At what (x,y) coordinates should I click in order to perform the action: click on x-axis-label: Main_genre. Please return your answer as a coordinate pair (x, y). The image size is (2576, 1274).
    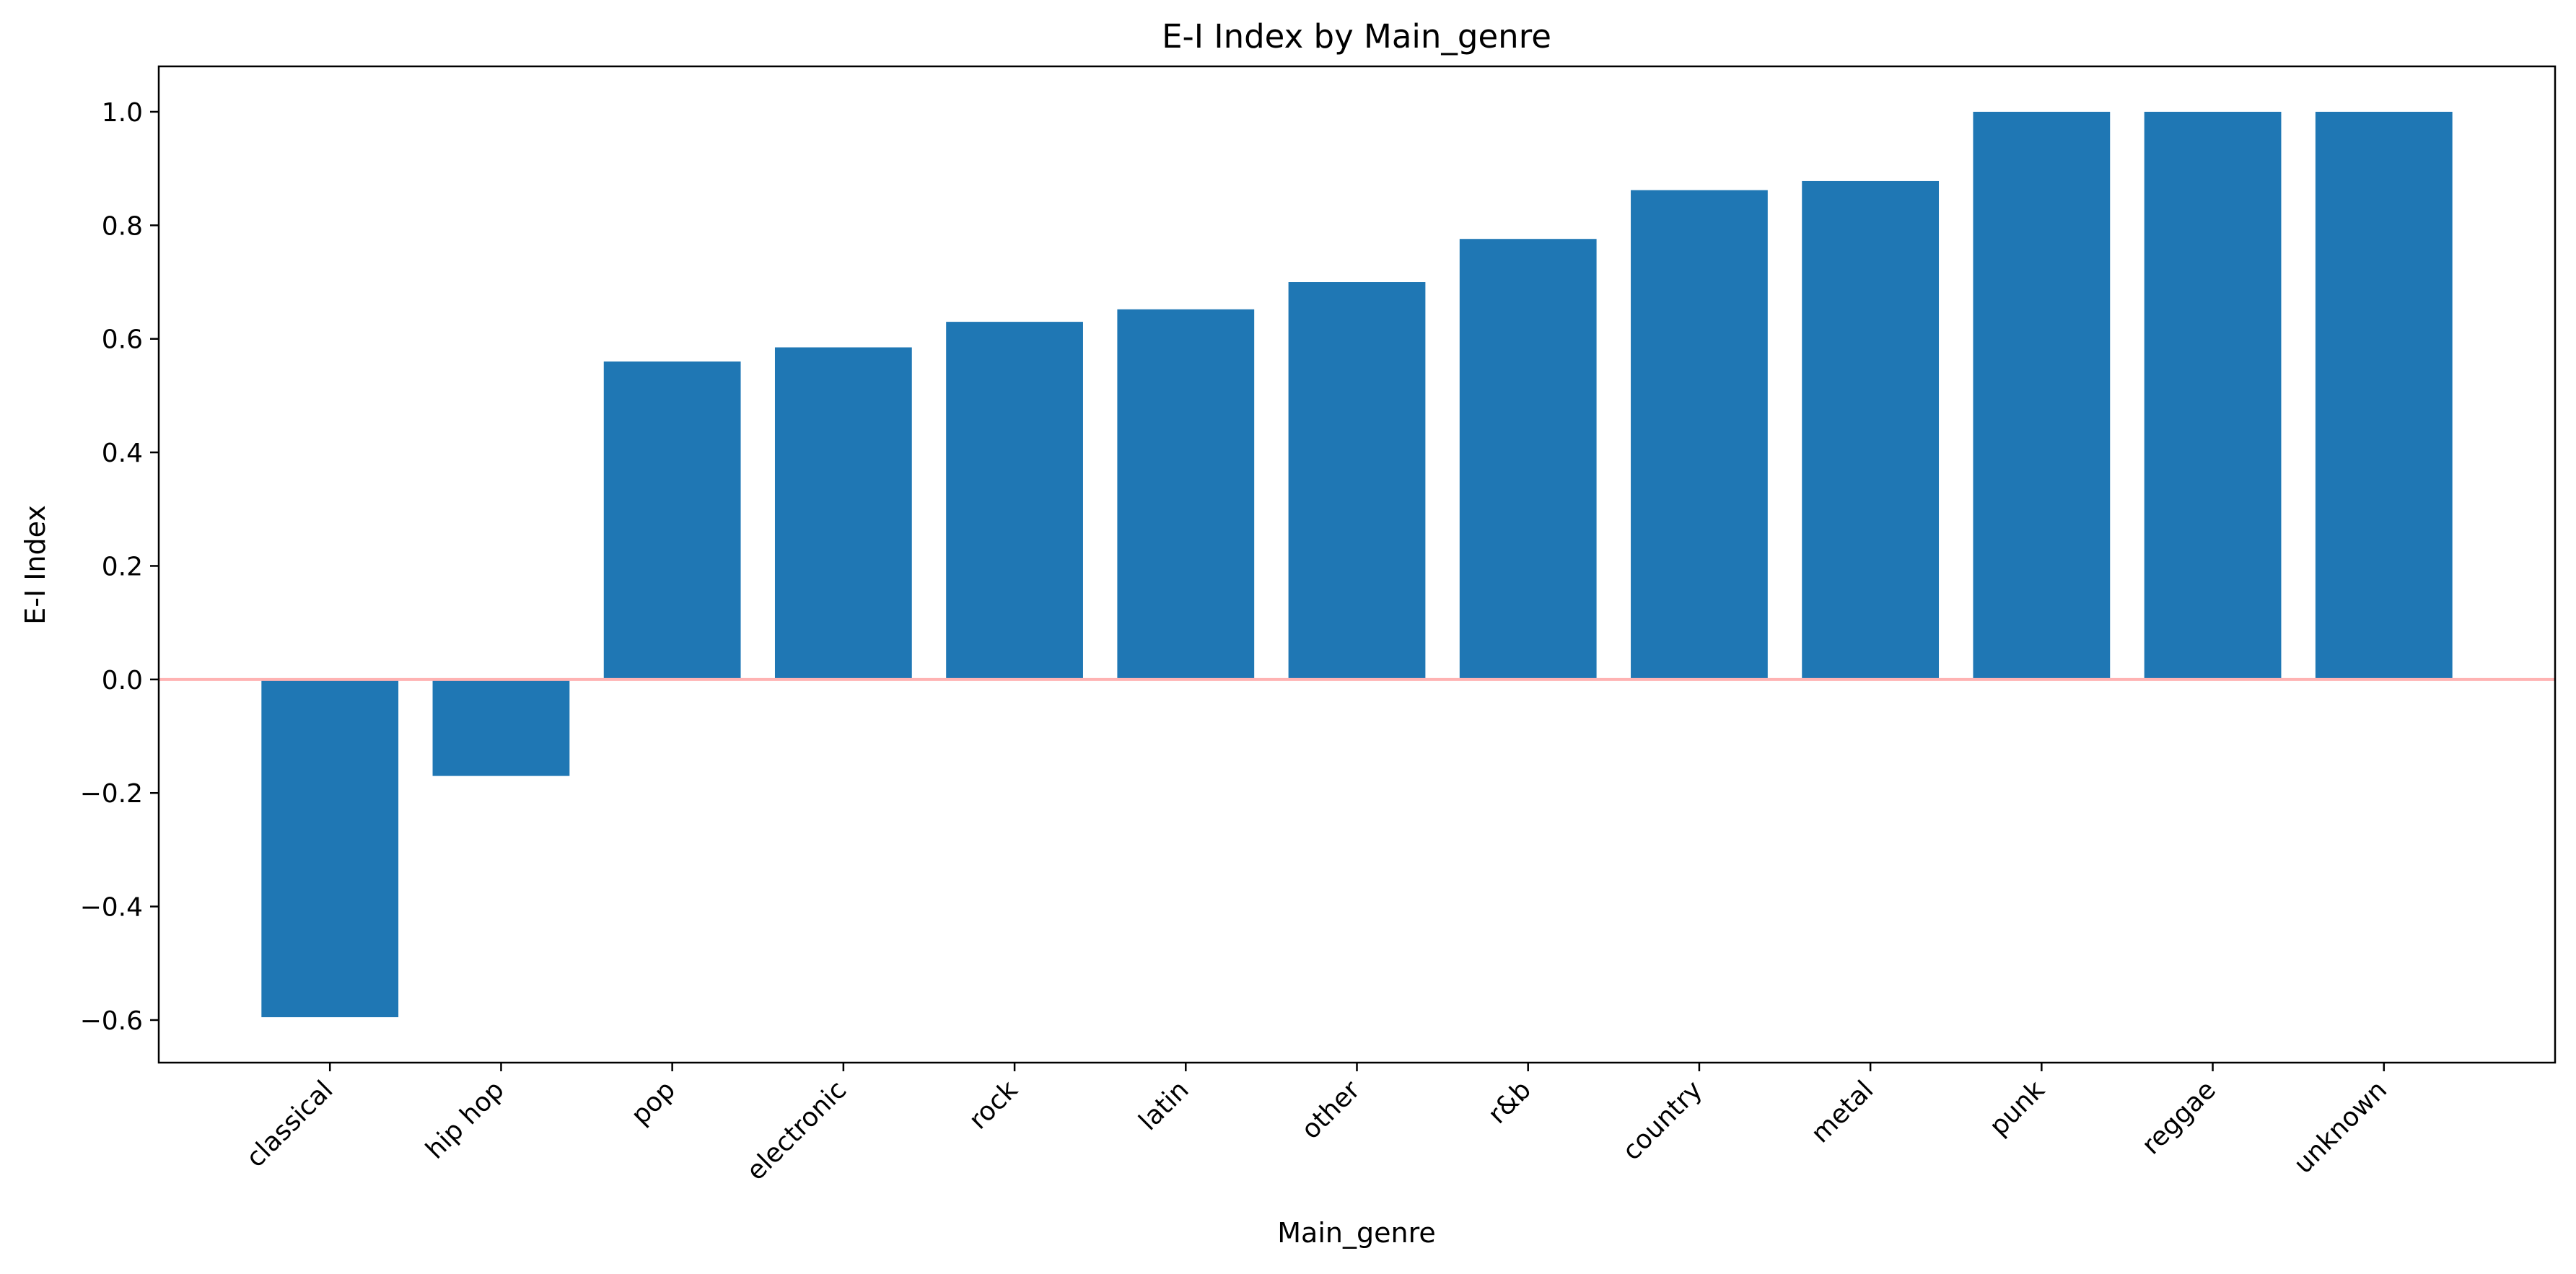
    Looking at the image, I should click on (1356, 1233).